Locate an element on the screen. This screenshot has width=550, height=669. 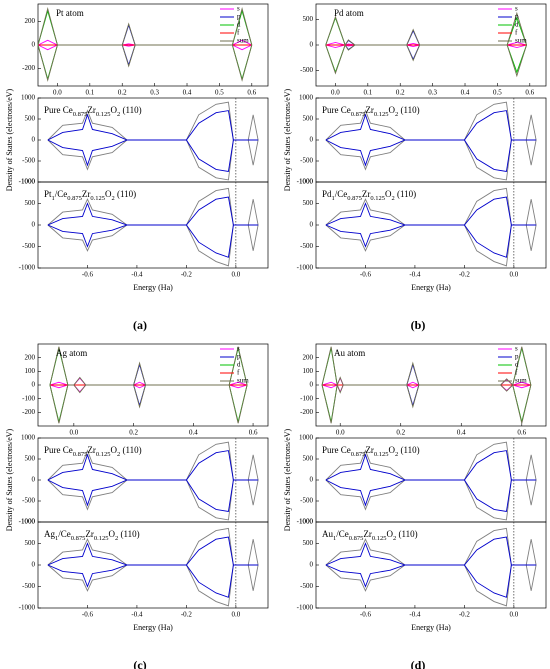
subplot-title: Pt atom is located at coordinates (70, 13).